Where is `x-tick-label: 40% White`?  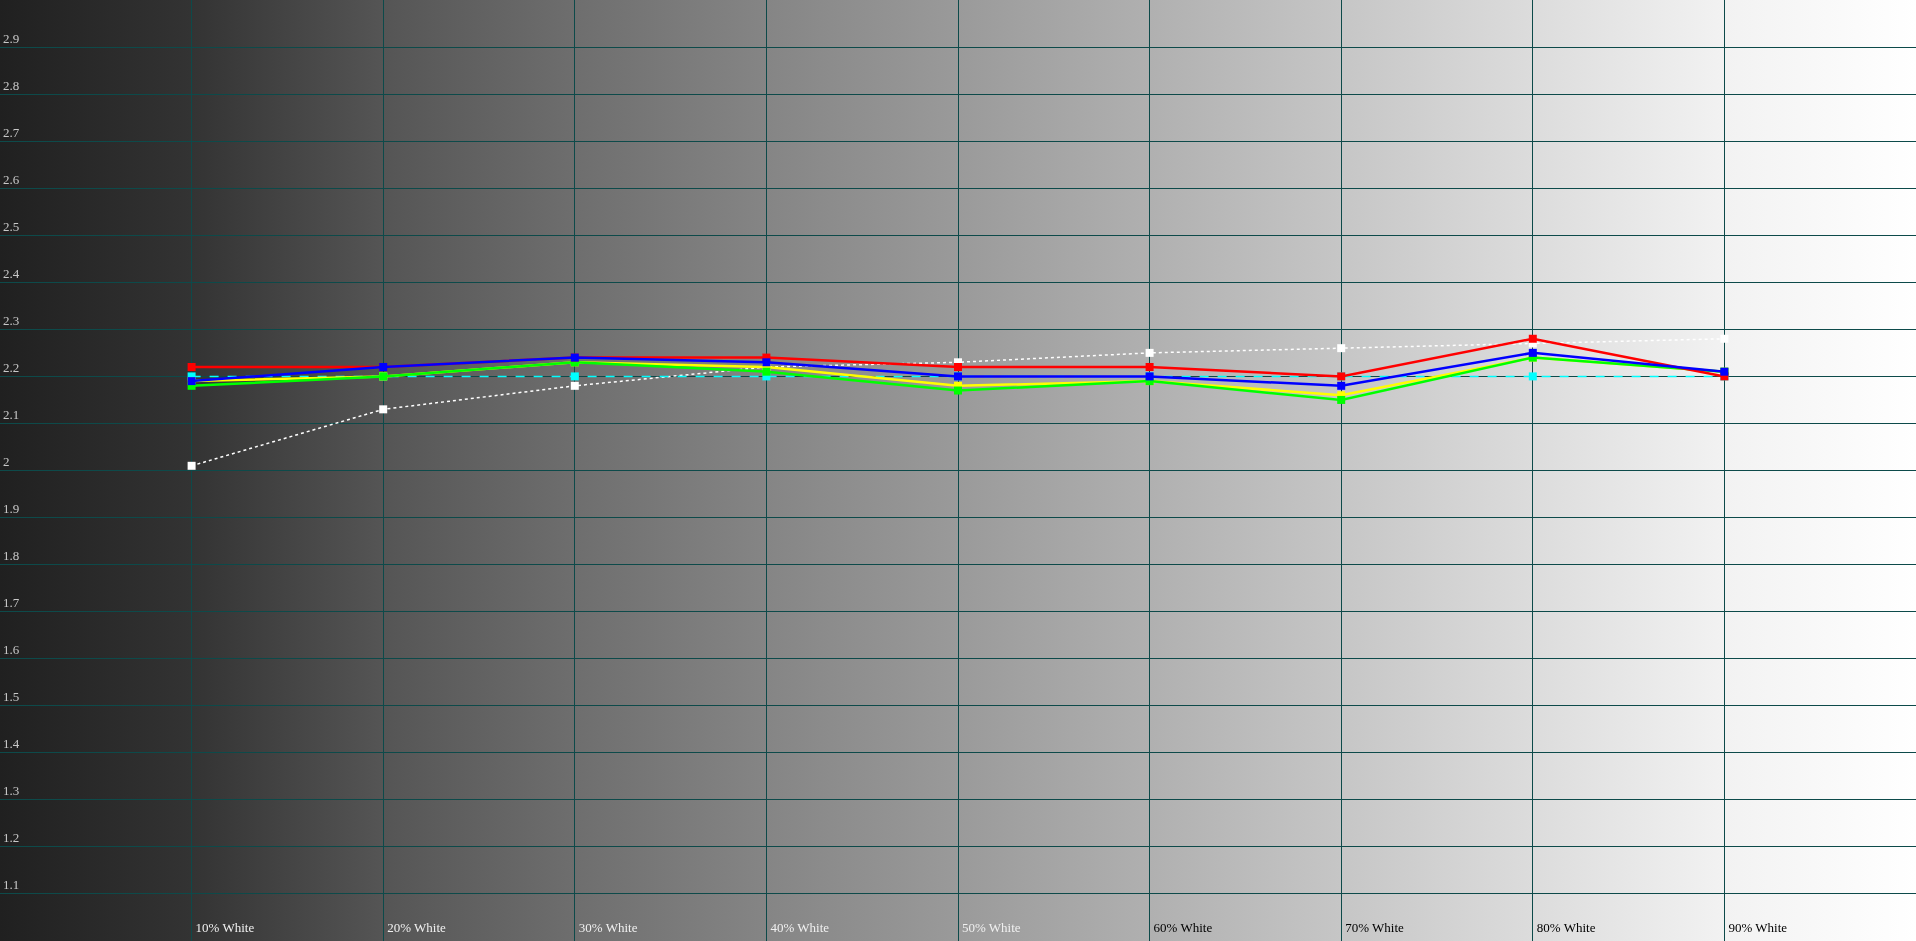 x-tick-label: 40% White is located at coordinates (800, 928).